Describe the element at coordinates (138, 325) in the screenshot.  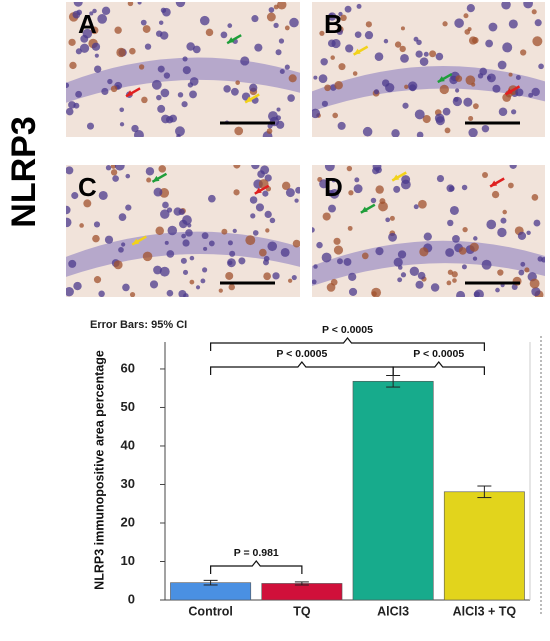
I see `chart-subtitle: Error Bars: 95% CI` at that location.